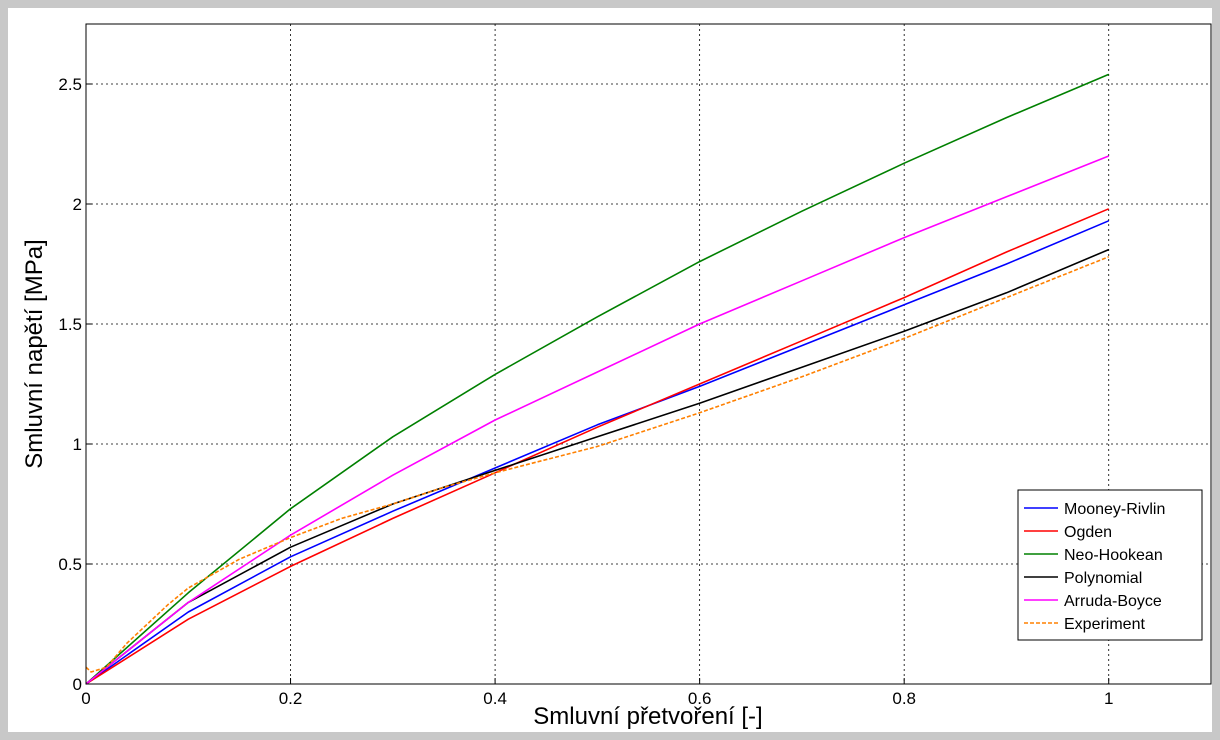  I want to click on legend-entry: Neo-Hookean, so click(1113, 555).